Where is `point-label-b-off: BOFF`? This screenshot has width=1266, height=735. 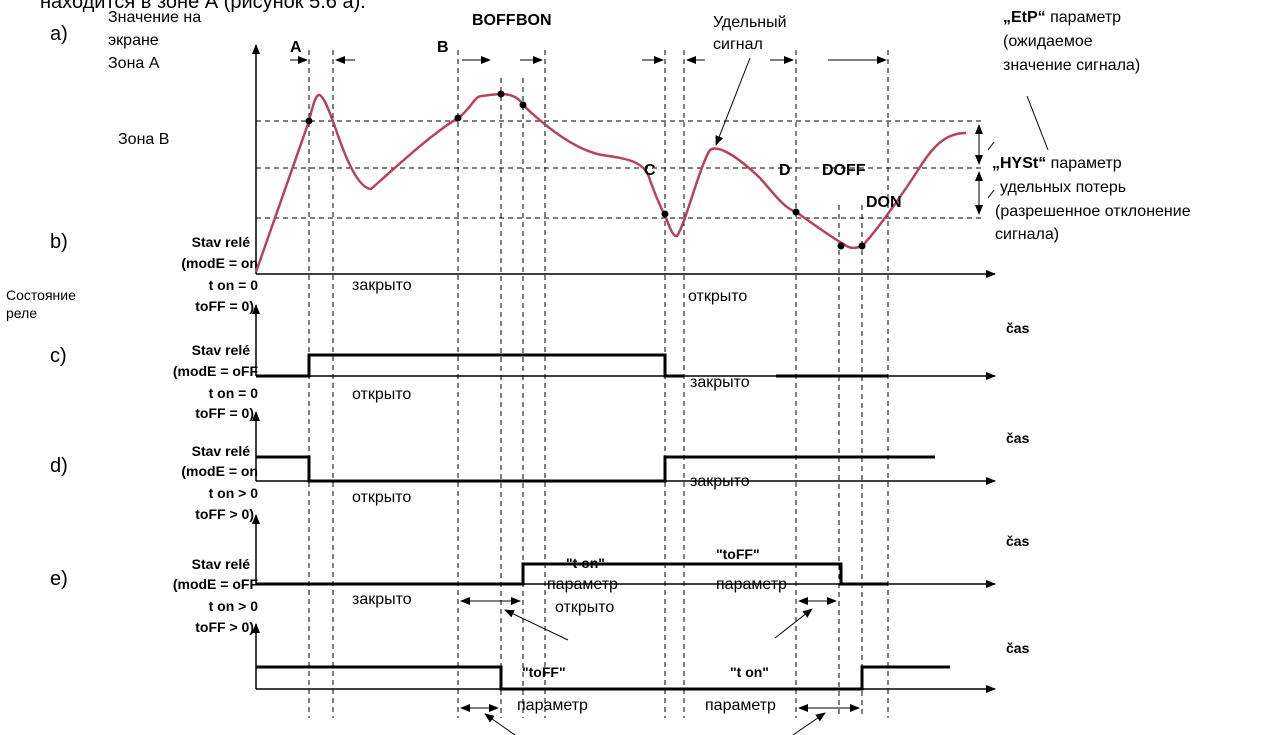 point-label-b-off: BOFF is located at coordinates (494, 20).